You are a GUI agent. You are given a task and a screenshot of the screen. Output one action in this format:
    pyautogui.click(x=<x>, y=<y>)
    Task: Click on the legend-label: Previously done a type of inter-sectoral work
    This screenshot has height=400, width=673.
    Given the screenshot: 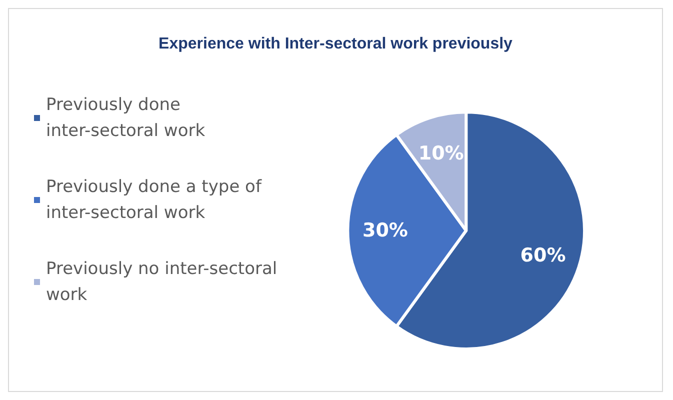 What is the action you would take?
    pyautogui.click(x=156, y=200)
    